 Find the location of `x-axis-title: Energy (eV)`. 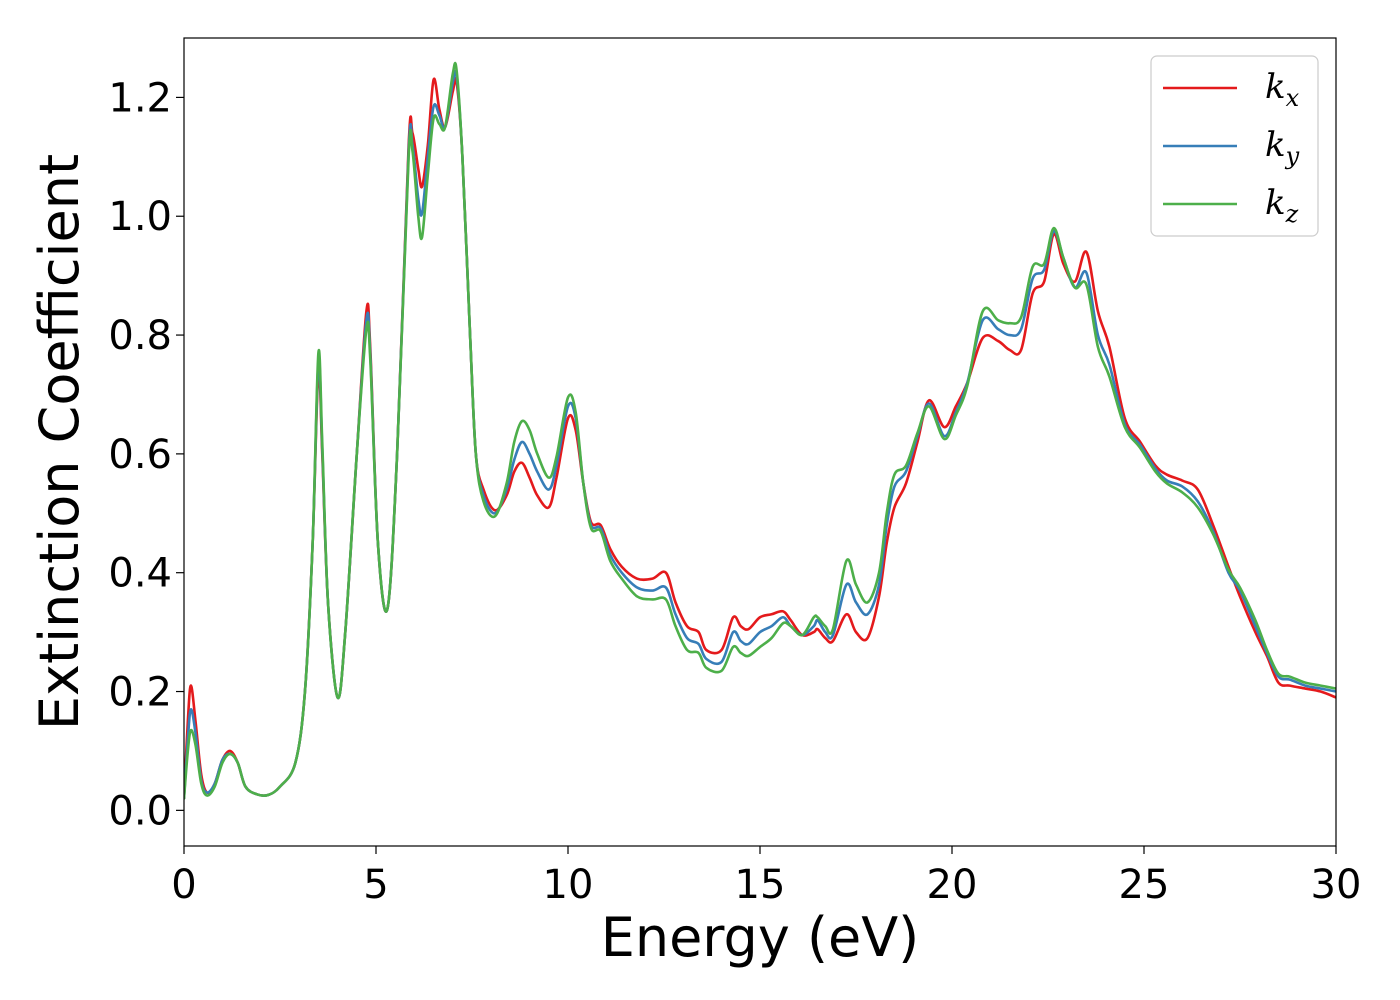

x-axis-title: Energy (eV) is located at coordinates (760, 937).